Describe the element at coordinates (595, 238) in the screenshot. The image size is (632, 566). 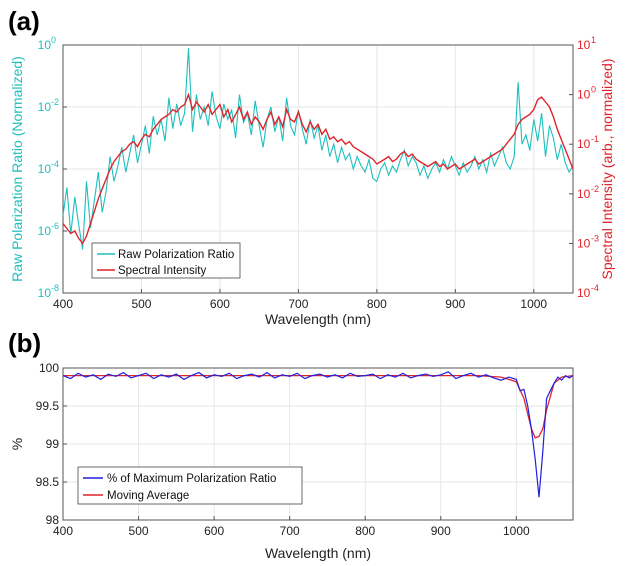
I see `panel-a-y-tick-exponent-right: -3` at that location.